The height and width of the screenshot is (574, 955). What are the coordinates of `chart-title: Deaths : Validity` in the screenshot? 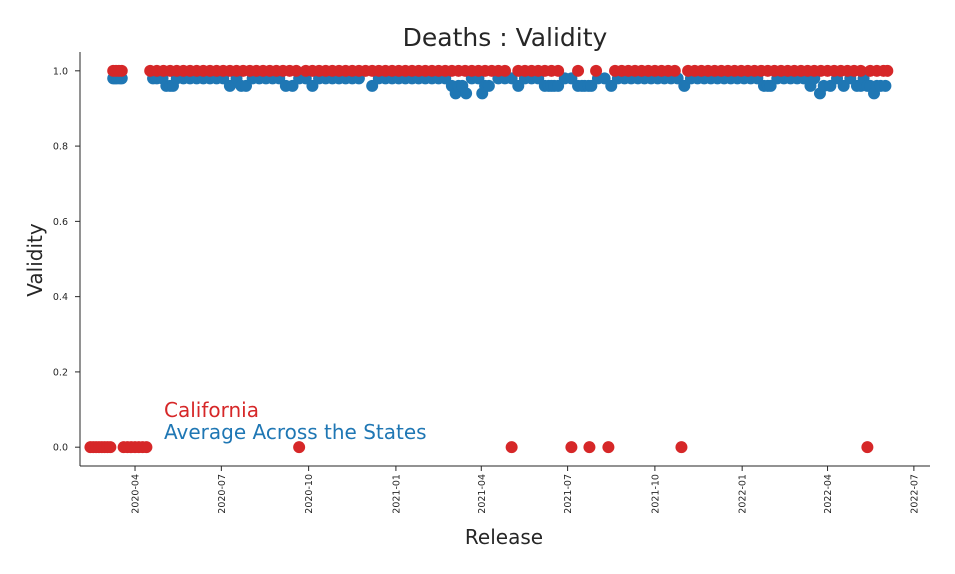 It's located at (505, 37).